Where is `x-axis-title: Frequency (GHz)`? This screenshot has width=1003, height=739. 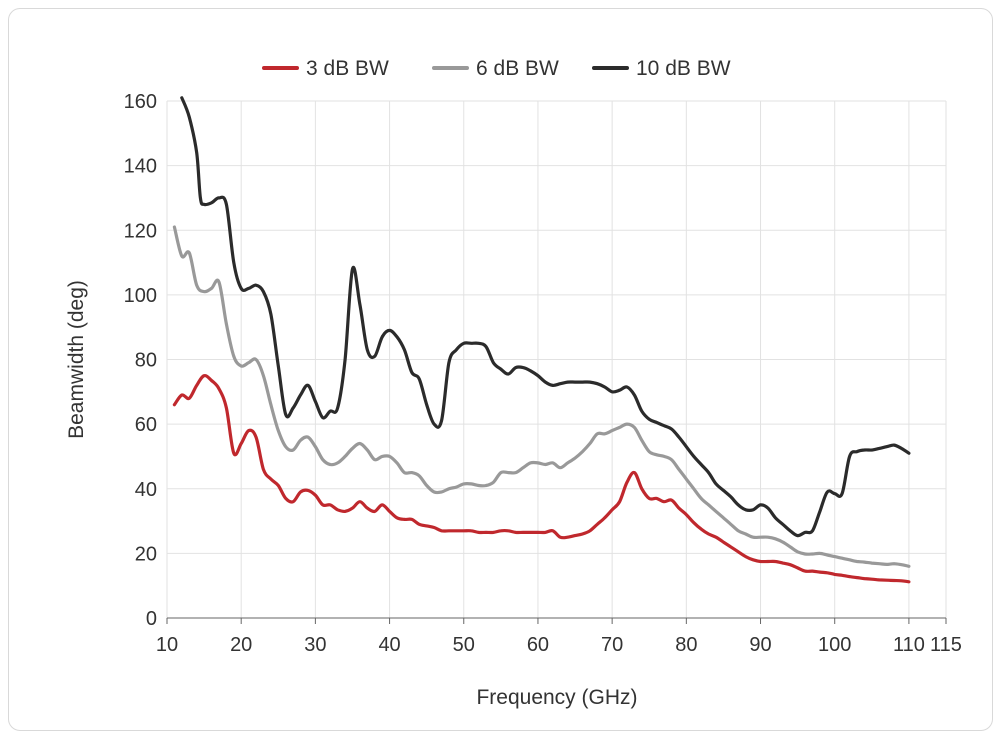 x-axis-title: Frequency (GHz) is located at coordinates (556, 697).